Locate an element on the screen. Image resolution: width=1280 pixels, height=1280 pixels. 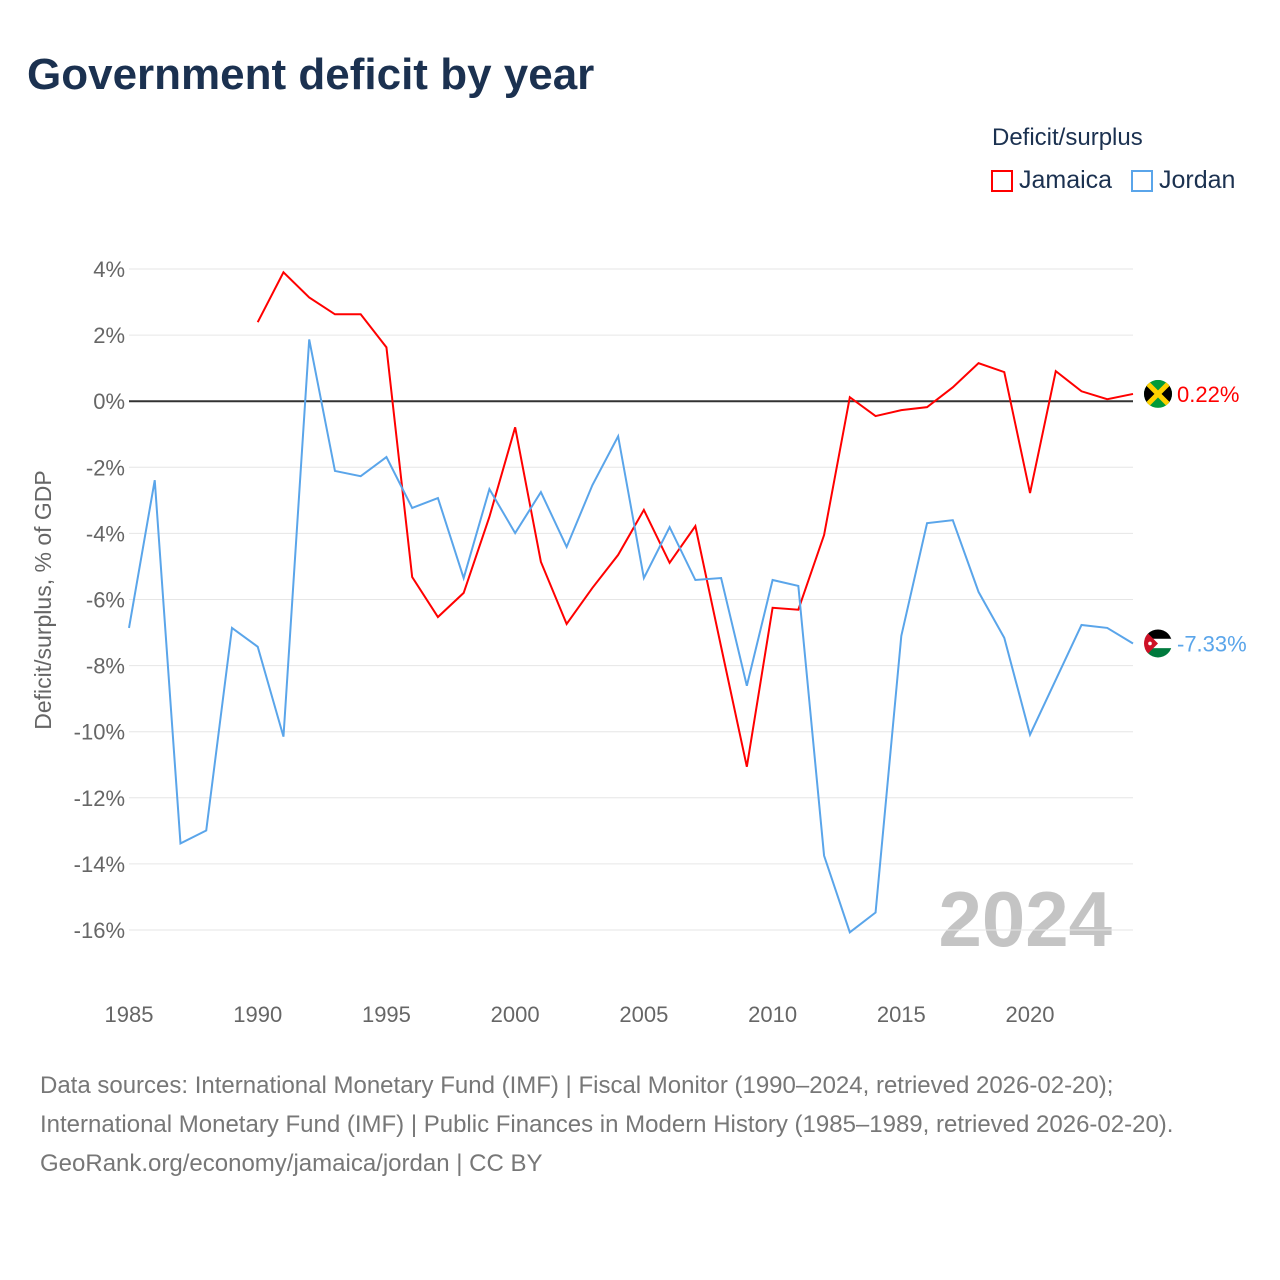
year-watermark: 2024 is located at coordinates (1025, 919).